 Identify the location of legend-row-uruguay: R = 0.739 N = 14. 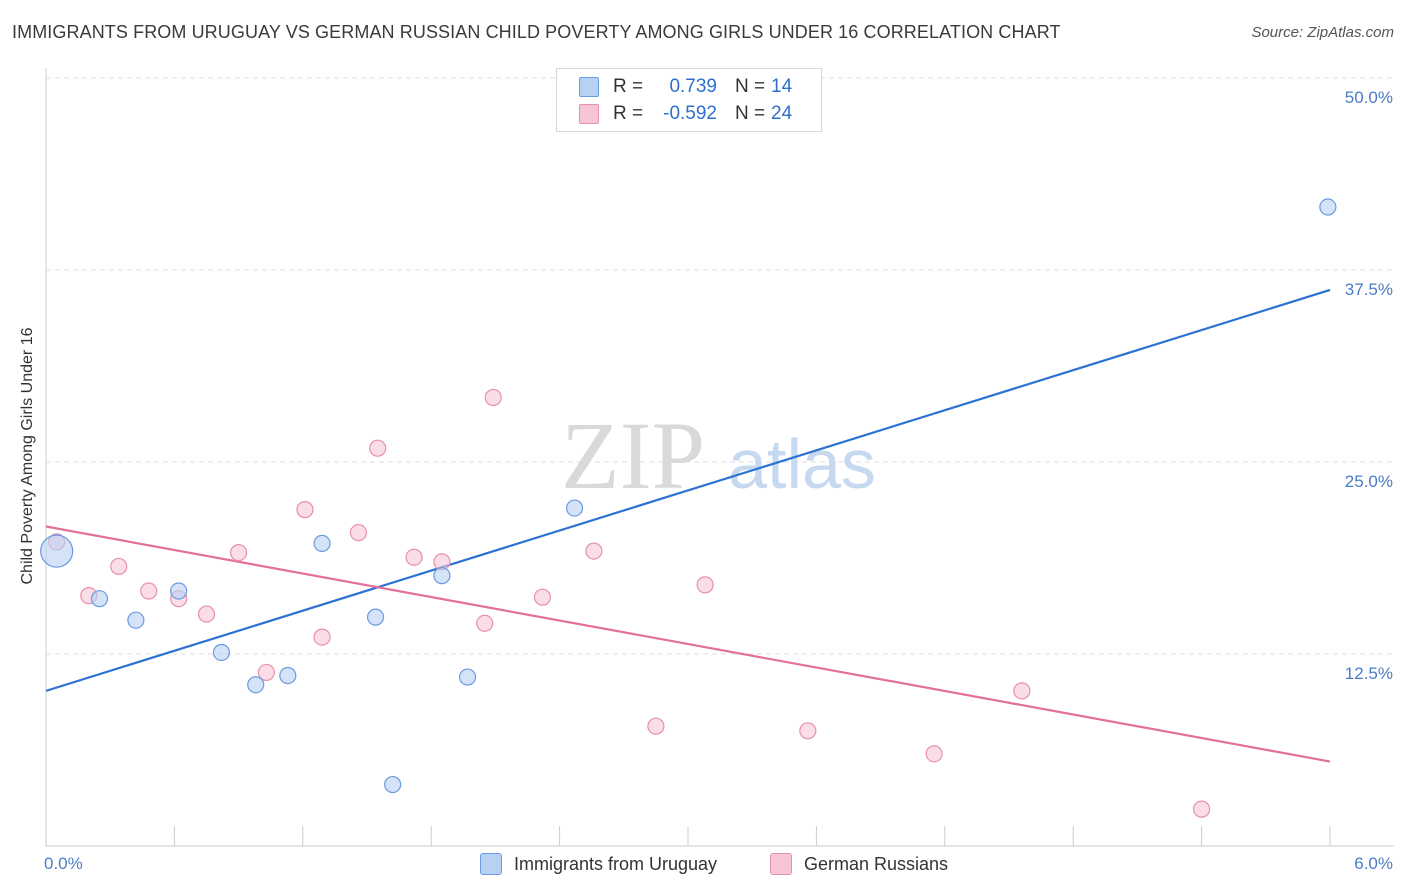
(685, 87).